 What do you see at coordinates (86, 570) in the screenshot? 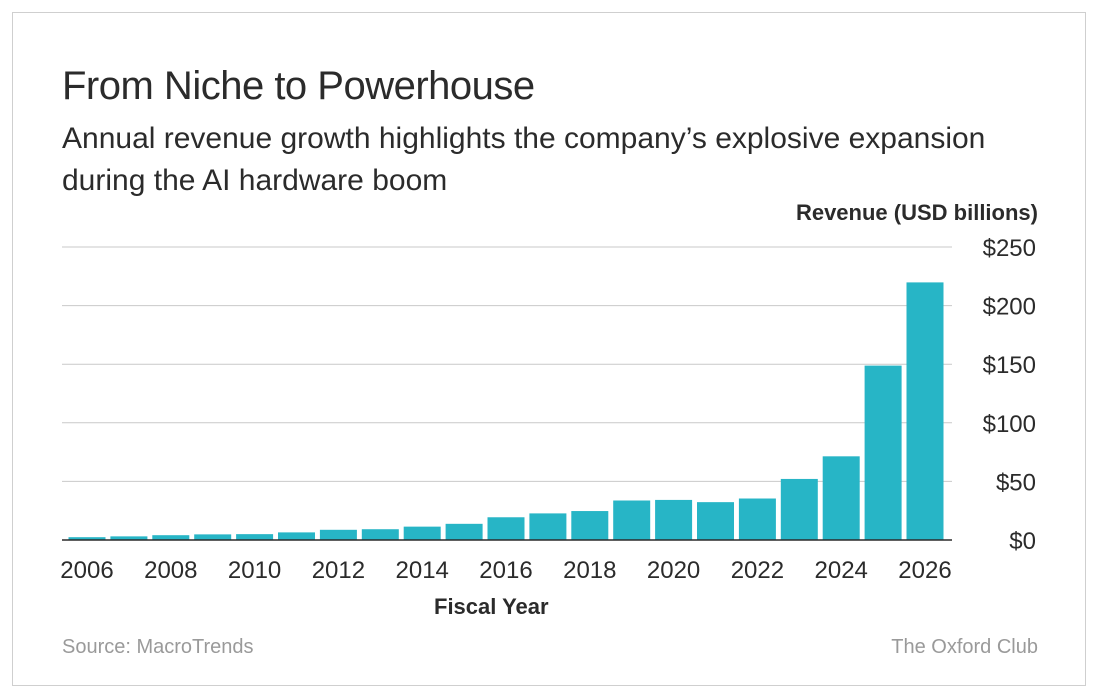
I see `x-tick-label: 2006` at bounding box center [86, 570].